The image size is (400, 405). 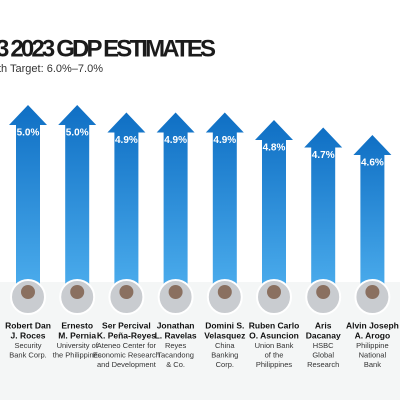 I want to click on person-org: Corp., so click(x=225, y=364).